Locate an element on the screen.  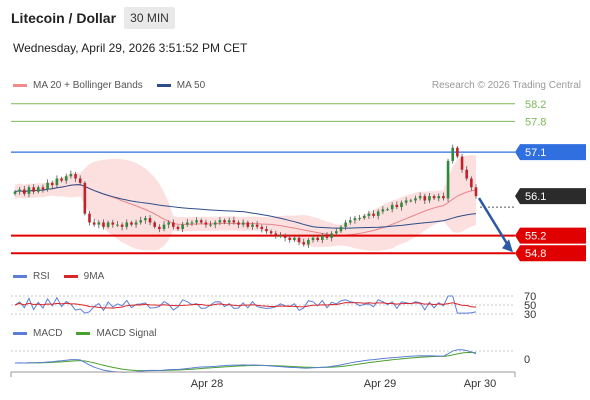
macd-panel: 0 is located at coordinates (270, 361).